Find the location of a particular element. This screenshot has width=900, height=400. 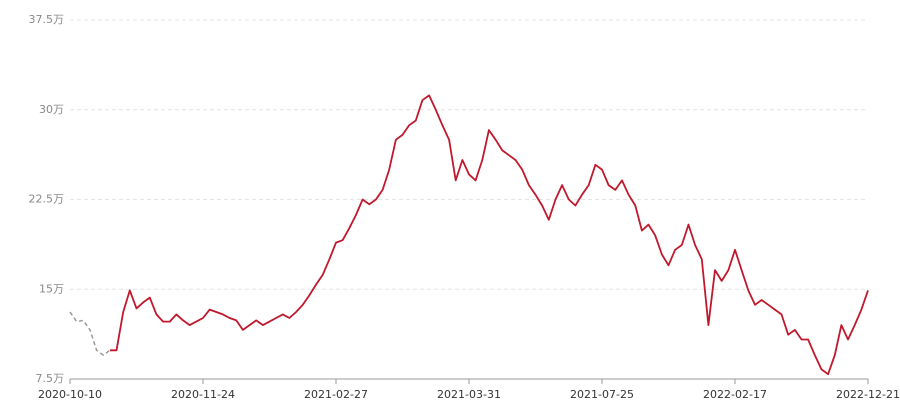

x-tick-label: 2020-10-10 is located at coordinates (70, 394).